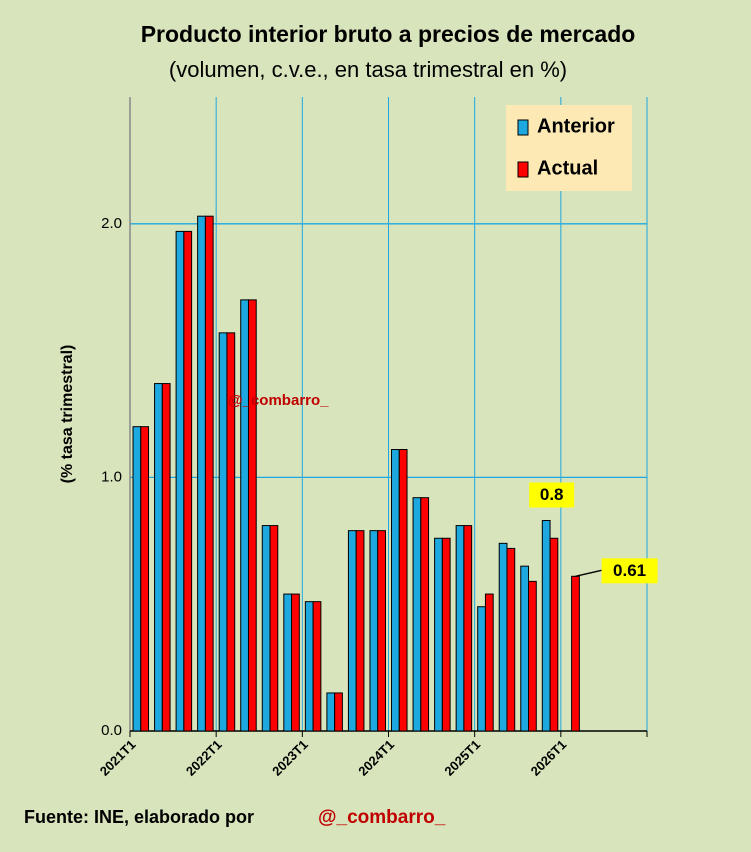 This screenshot has height=852, width=751. I want to click on y-axis-label: (% tasa trimestral), so click(67, 414).